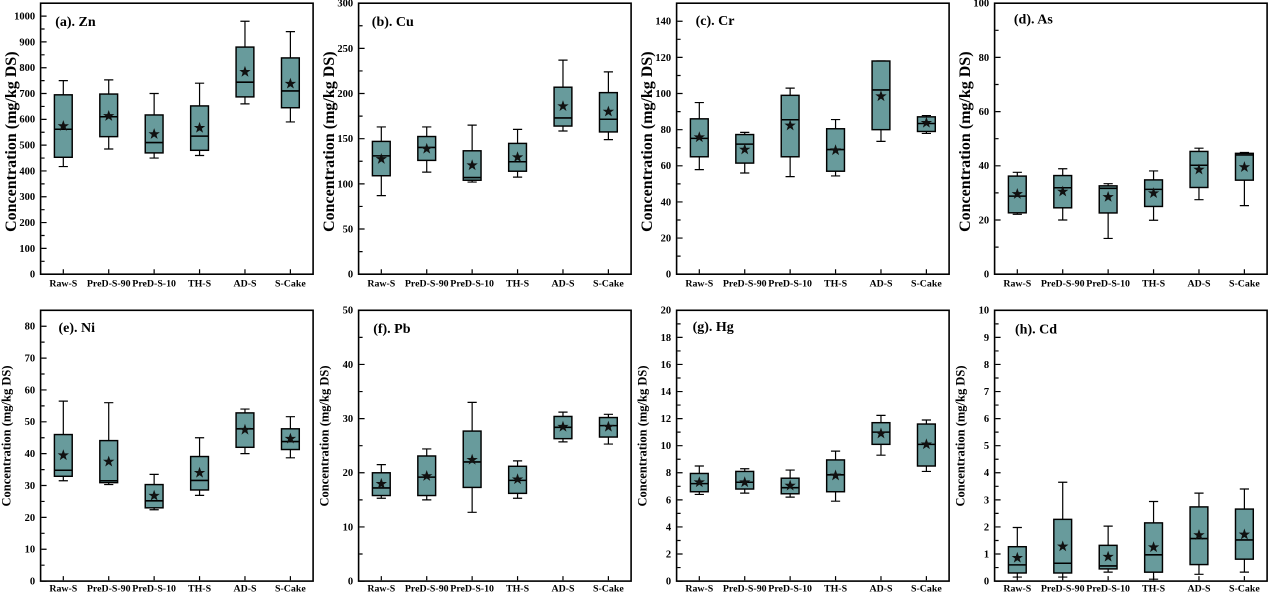 The width and height of the screenshot is (1268, 598). What do you see at coordinates (345, 139) in the screenshot?
I see `svg-text: 150` at bounding box center [345, 139].